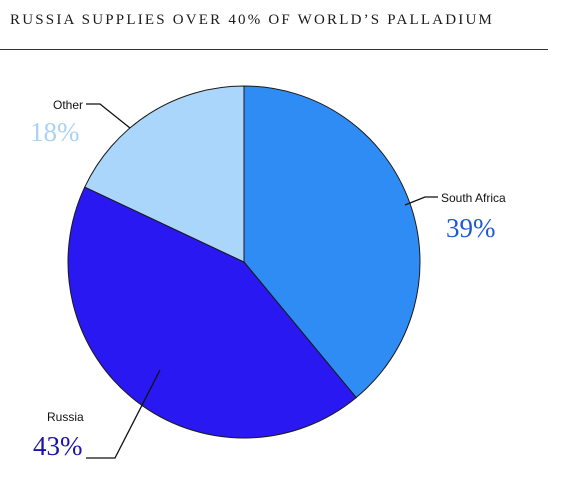  Describe the element at coordinates (58, 446) in the screenshot. I see `slice-percent-russia: 43%` at that location.